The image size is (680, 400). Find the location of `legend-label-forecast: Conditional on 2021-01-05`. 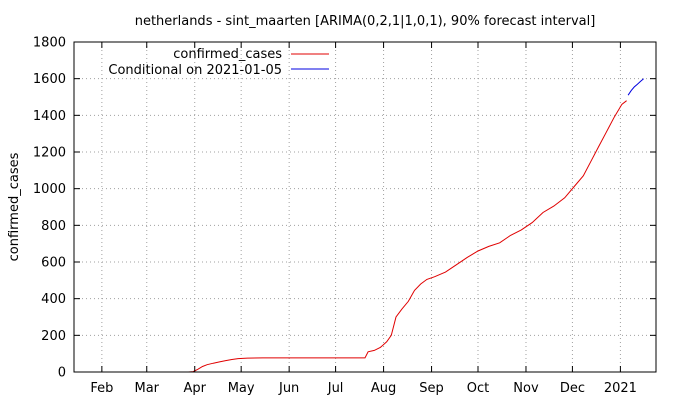

legend-label-forecast: Conditional on 2021-01-05 is located at coordinates (195, 70).